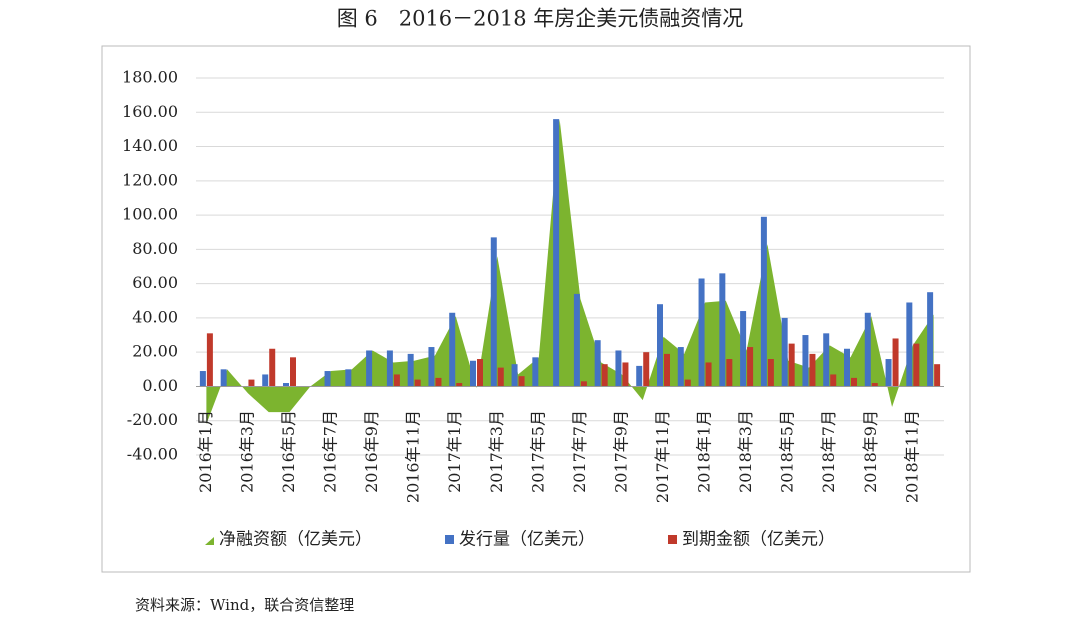  Describe the element at coordinates (155, 248) in the screenshot. I see `y-tick-label: 80.00` at that location.